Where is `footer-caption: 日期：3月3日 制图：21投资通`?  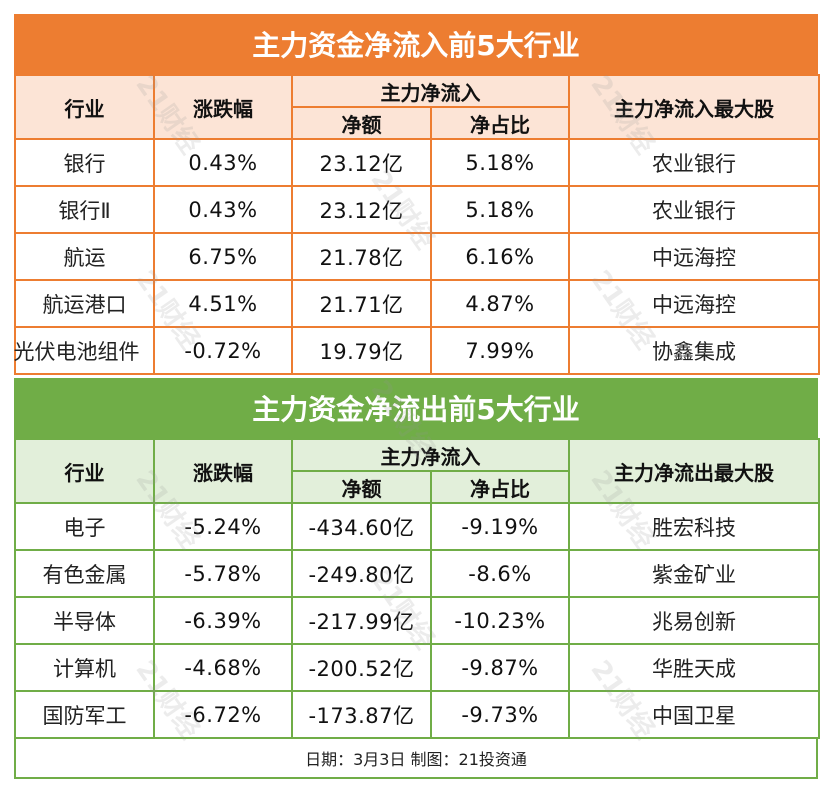 footer-caption: 日期：3月3日 制图：21投资通 is located at coordinates (416, 759).